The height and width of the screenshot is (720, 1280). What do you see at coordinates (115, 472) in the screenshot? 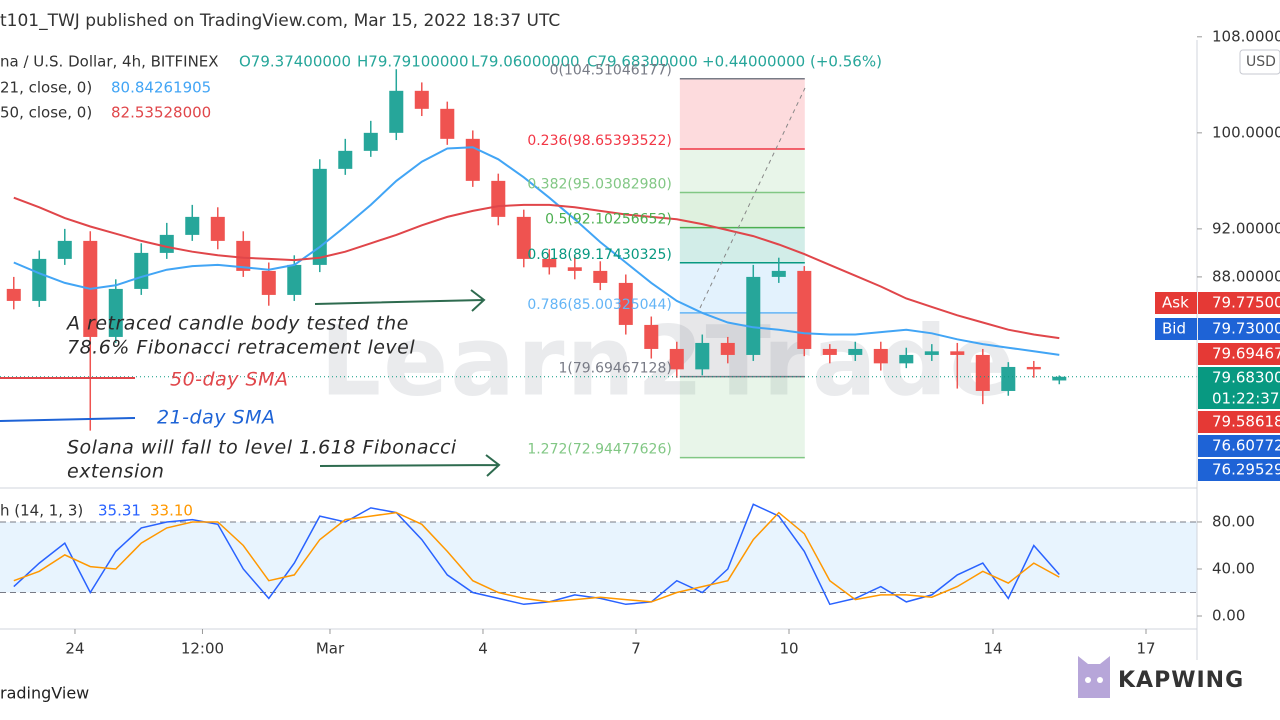
I see `annotation: extension` at bounding box center [115, 472].